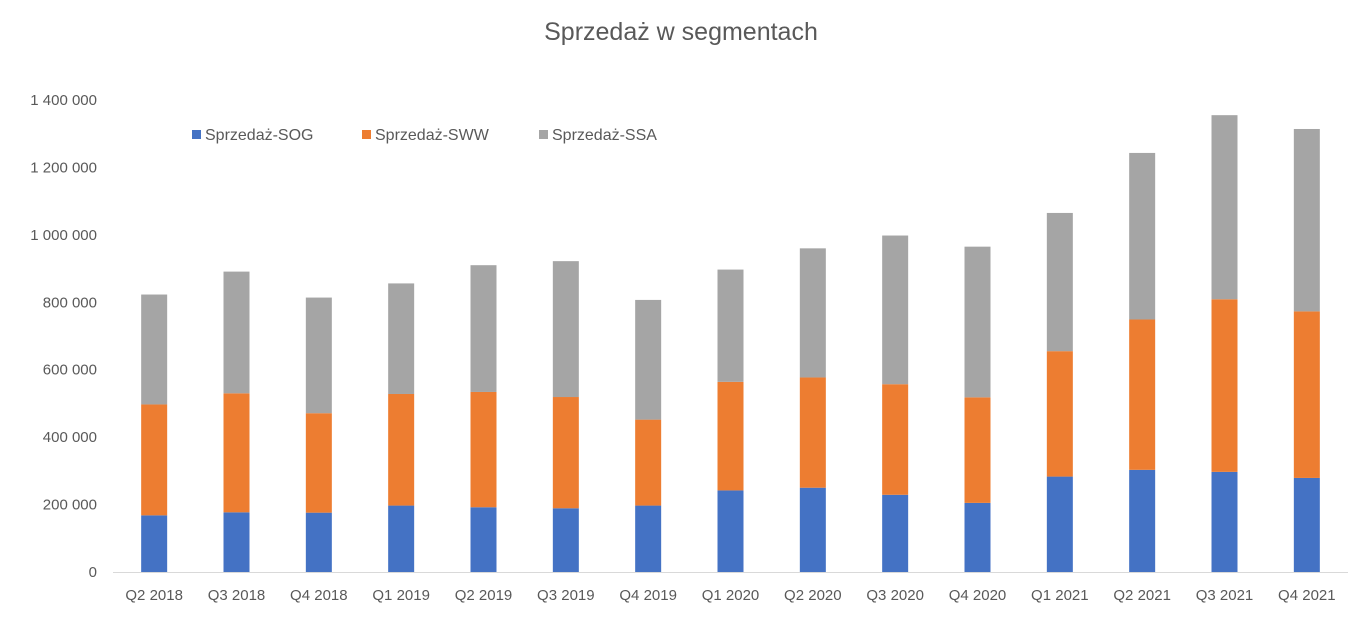  I want to click on x-tick-label: Q3 2019, so click(566, 595).